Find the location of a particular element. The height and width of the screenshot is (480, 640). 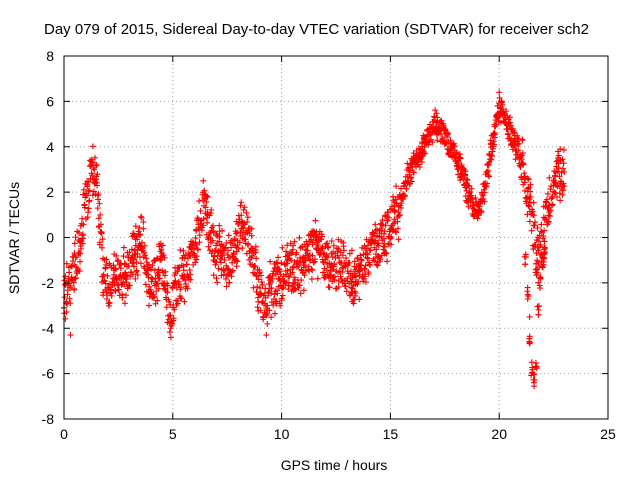

x-tick-label: 20 is located at coordinates (499, 434).